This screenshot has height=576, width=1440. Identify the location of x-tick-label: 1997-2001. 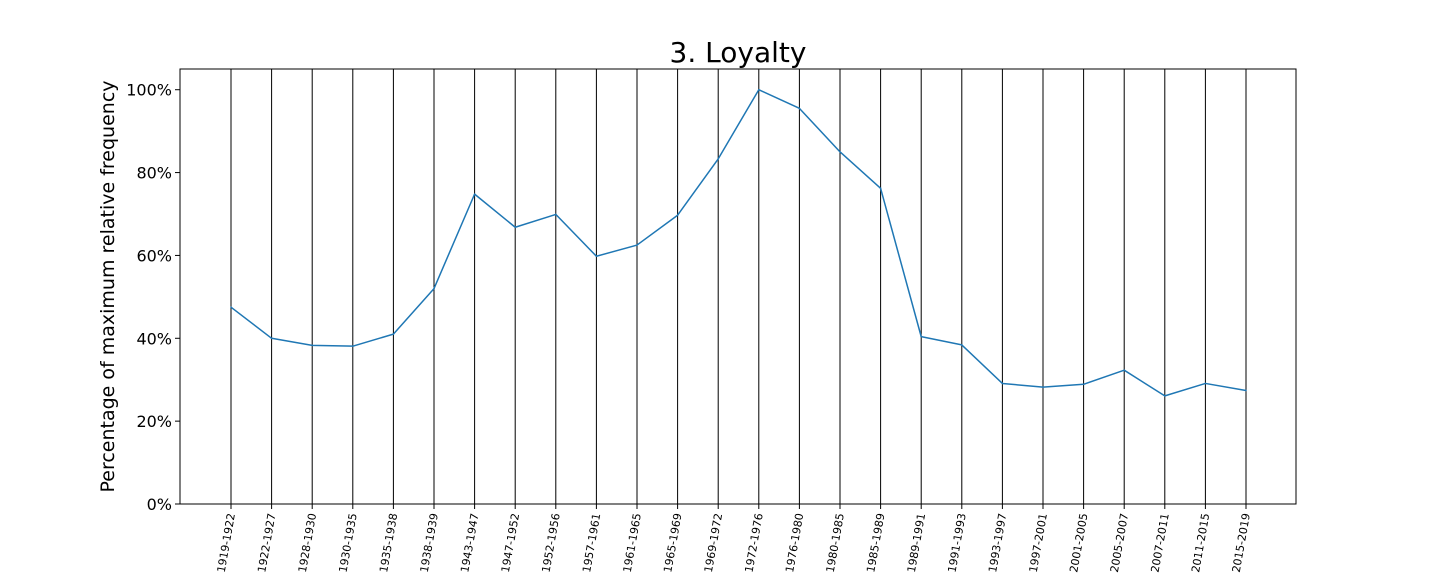
(1038, 542).